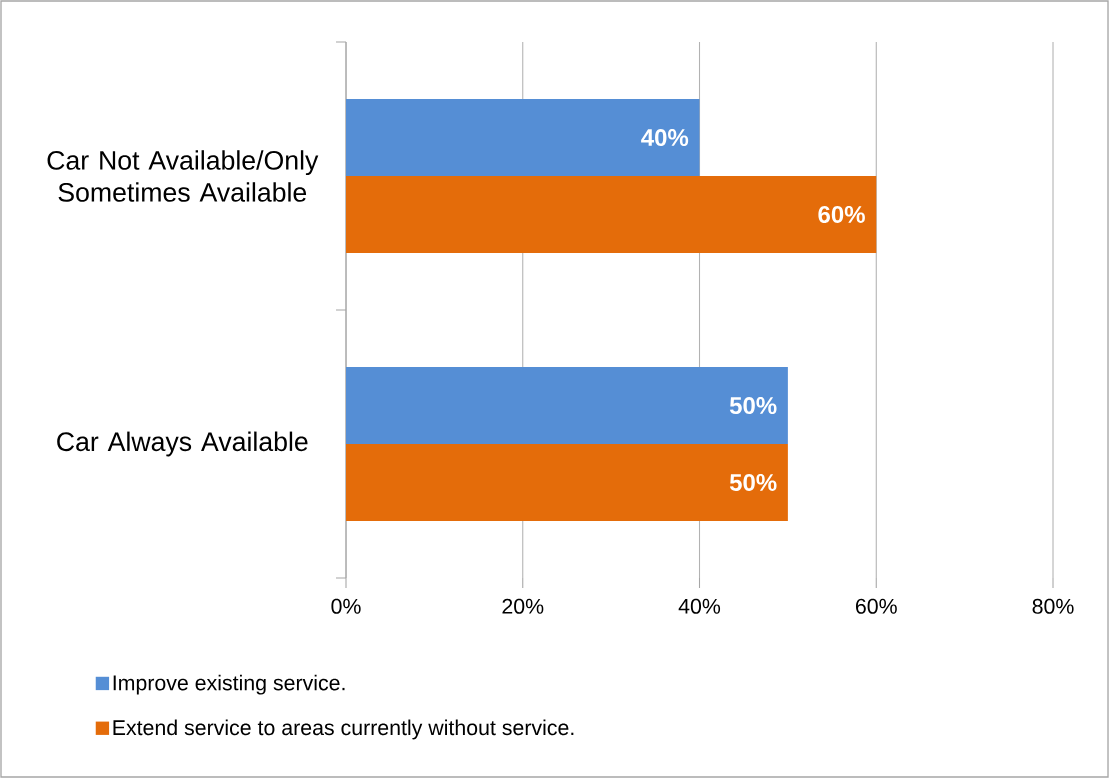 The width and height of the screenshot is (1109, 778). Describe the element at coordinates (699, 606) in the screenshot. I see `x-tick-label: 40%` at that location.